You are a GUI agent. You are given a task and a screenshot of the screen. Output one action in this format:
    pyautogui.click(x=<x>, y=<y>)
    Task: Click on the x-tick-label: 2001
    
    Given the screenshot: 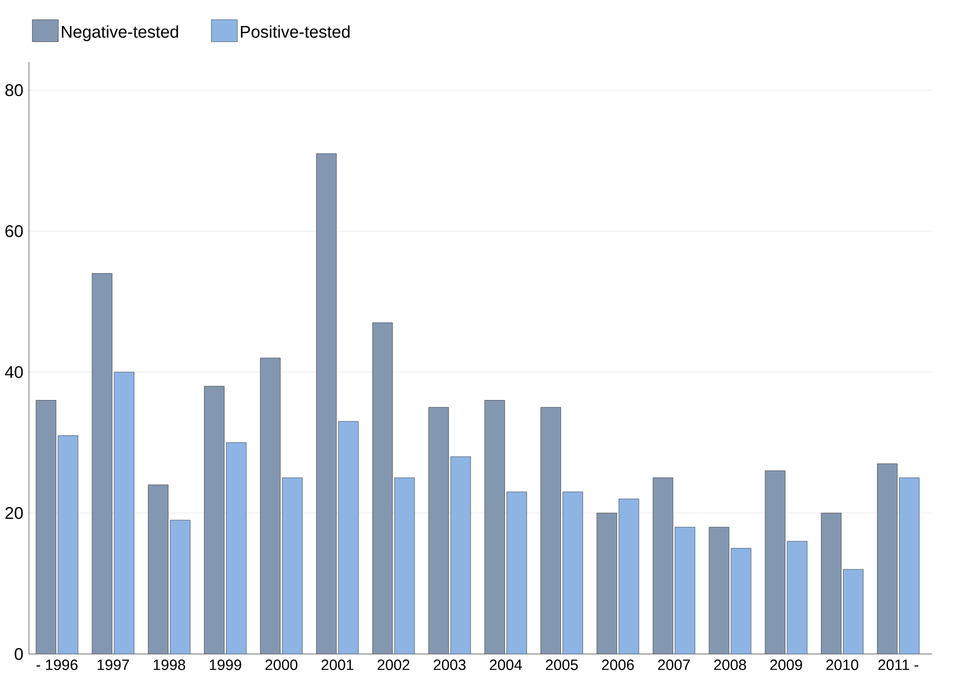 What is the action you would take?
    pyautogui.click(x=338, y=664)
    